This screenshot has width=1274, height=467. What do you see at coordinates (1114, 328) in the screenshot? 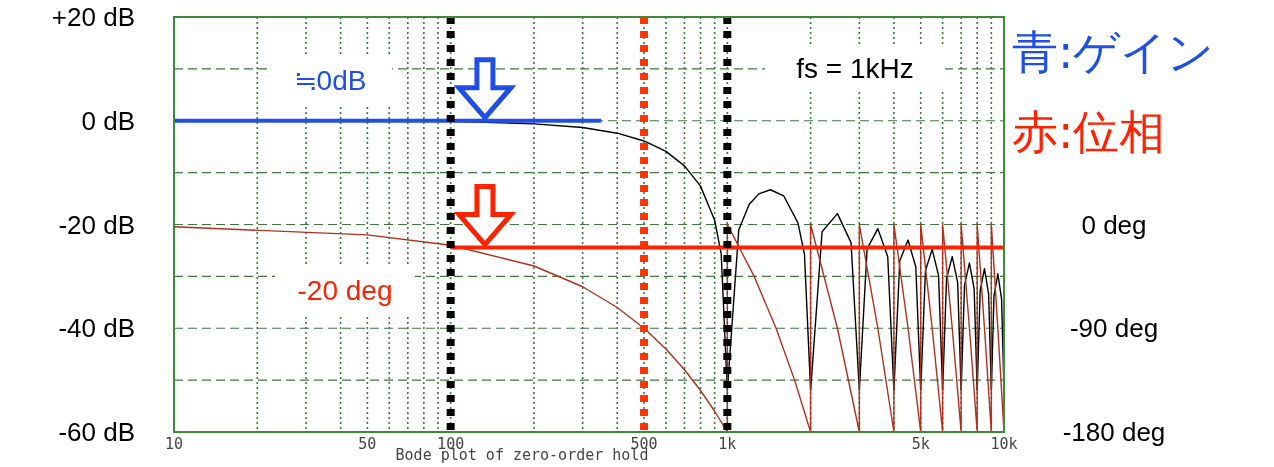
I see `y2-tick-label: -90 deg` at bounding box center [1114, 328].